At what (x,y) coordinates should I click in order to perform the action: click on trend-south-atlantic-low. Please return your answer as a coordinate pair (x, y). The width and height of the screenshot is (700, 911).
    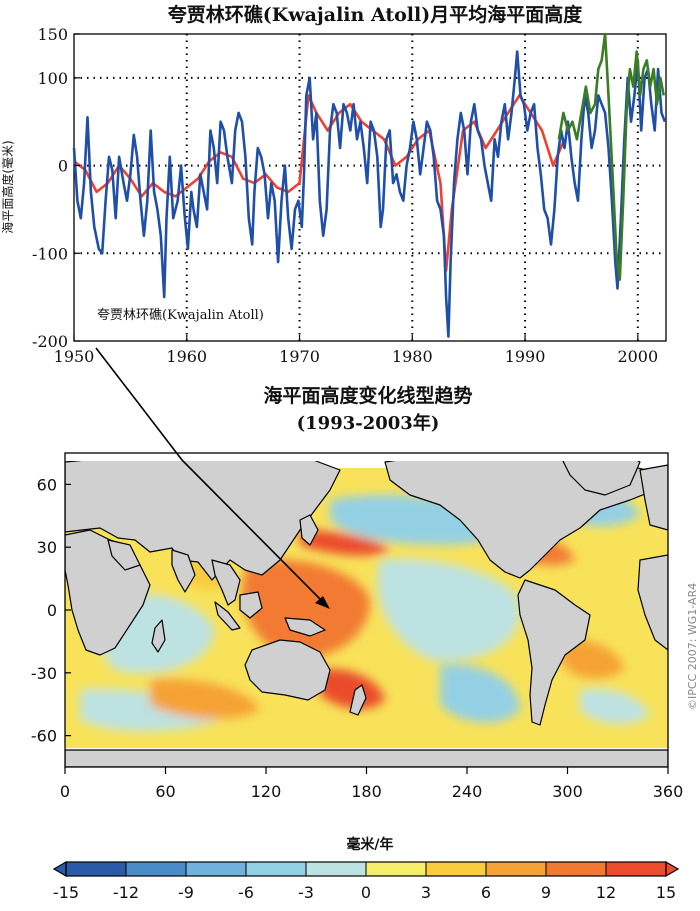
    Looking at the image, I should click on (615, 706).